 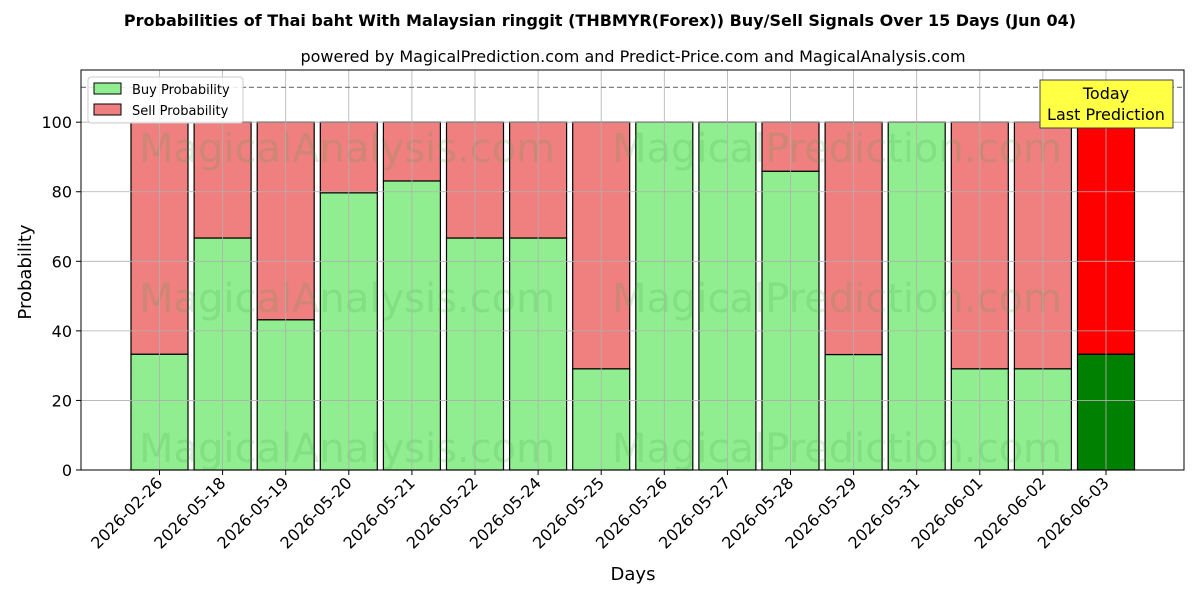 What do you see at coordinates (180, 111) in the screenshot?
I see `legend-label-sell: Sell Probability` at bounding box center [180, 111].